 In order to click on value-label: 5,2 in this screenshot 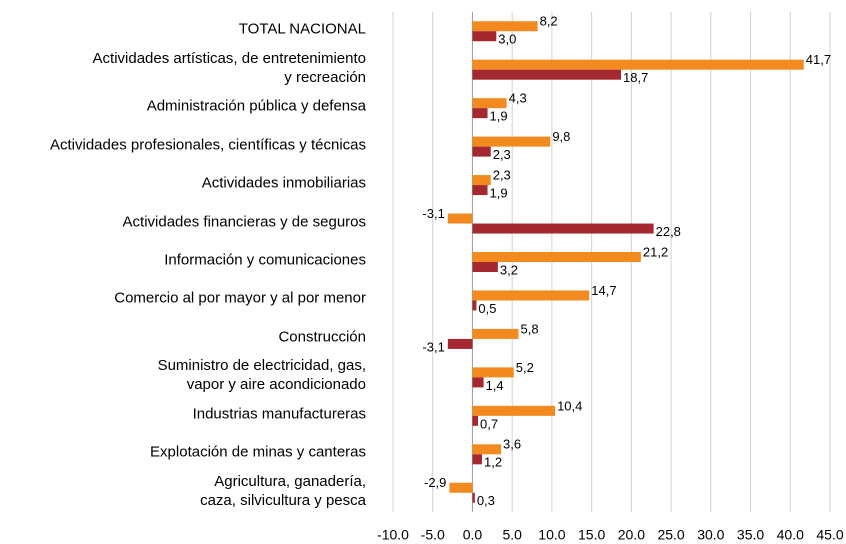, I will do `click(525, 367)`.